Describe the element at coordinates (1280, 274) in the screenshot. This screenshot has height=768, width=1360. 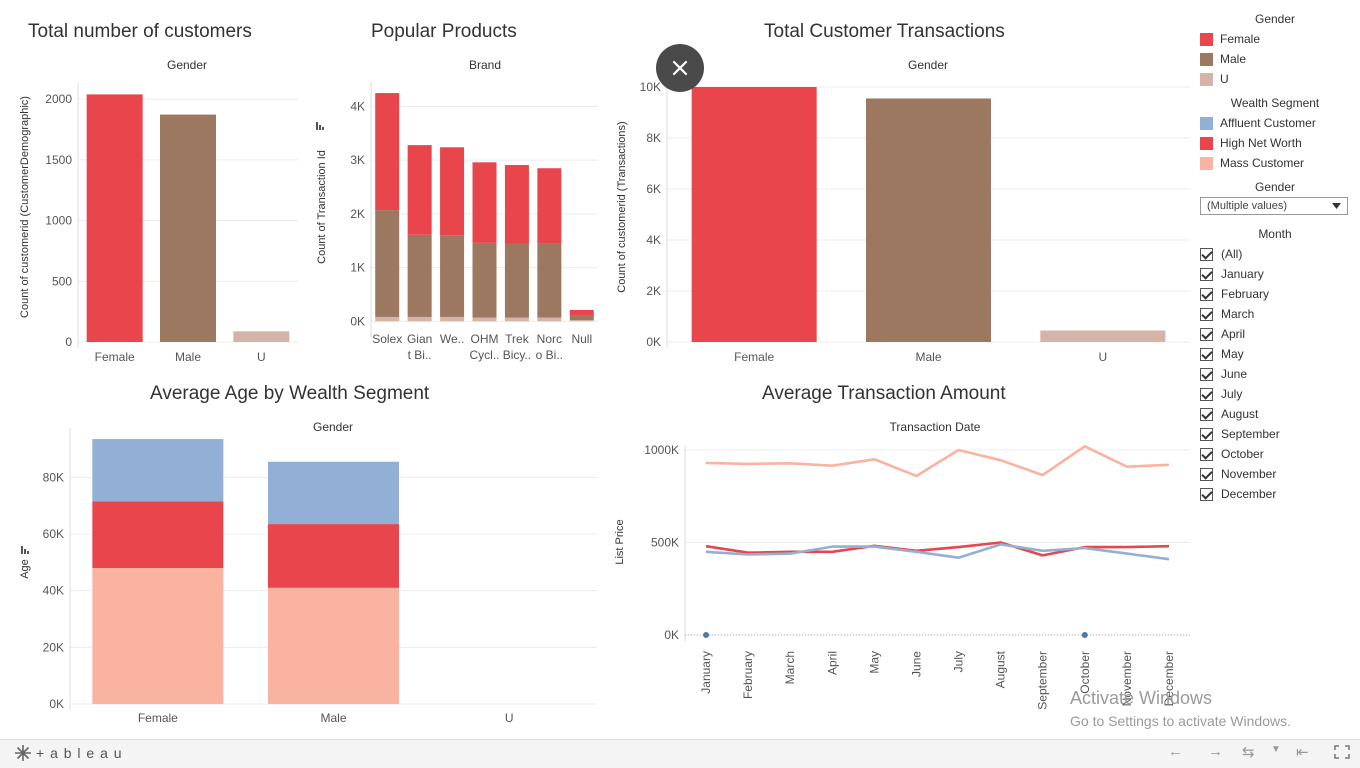
I see `month-option-january: January` at that location.